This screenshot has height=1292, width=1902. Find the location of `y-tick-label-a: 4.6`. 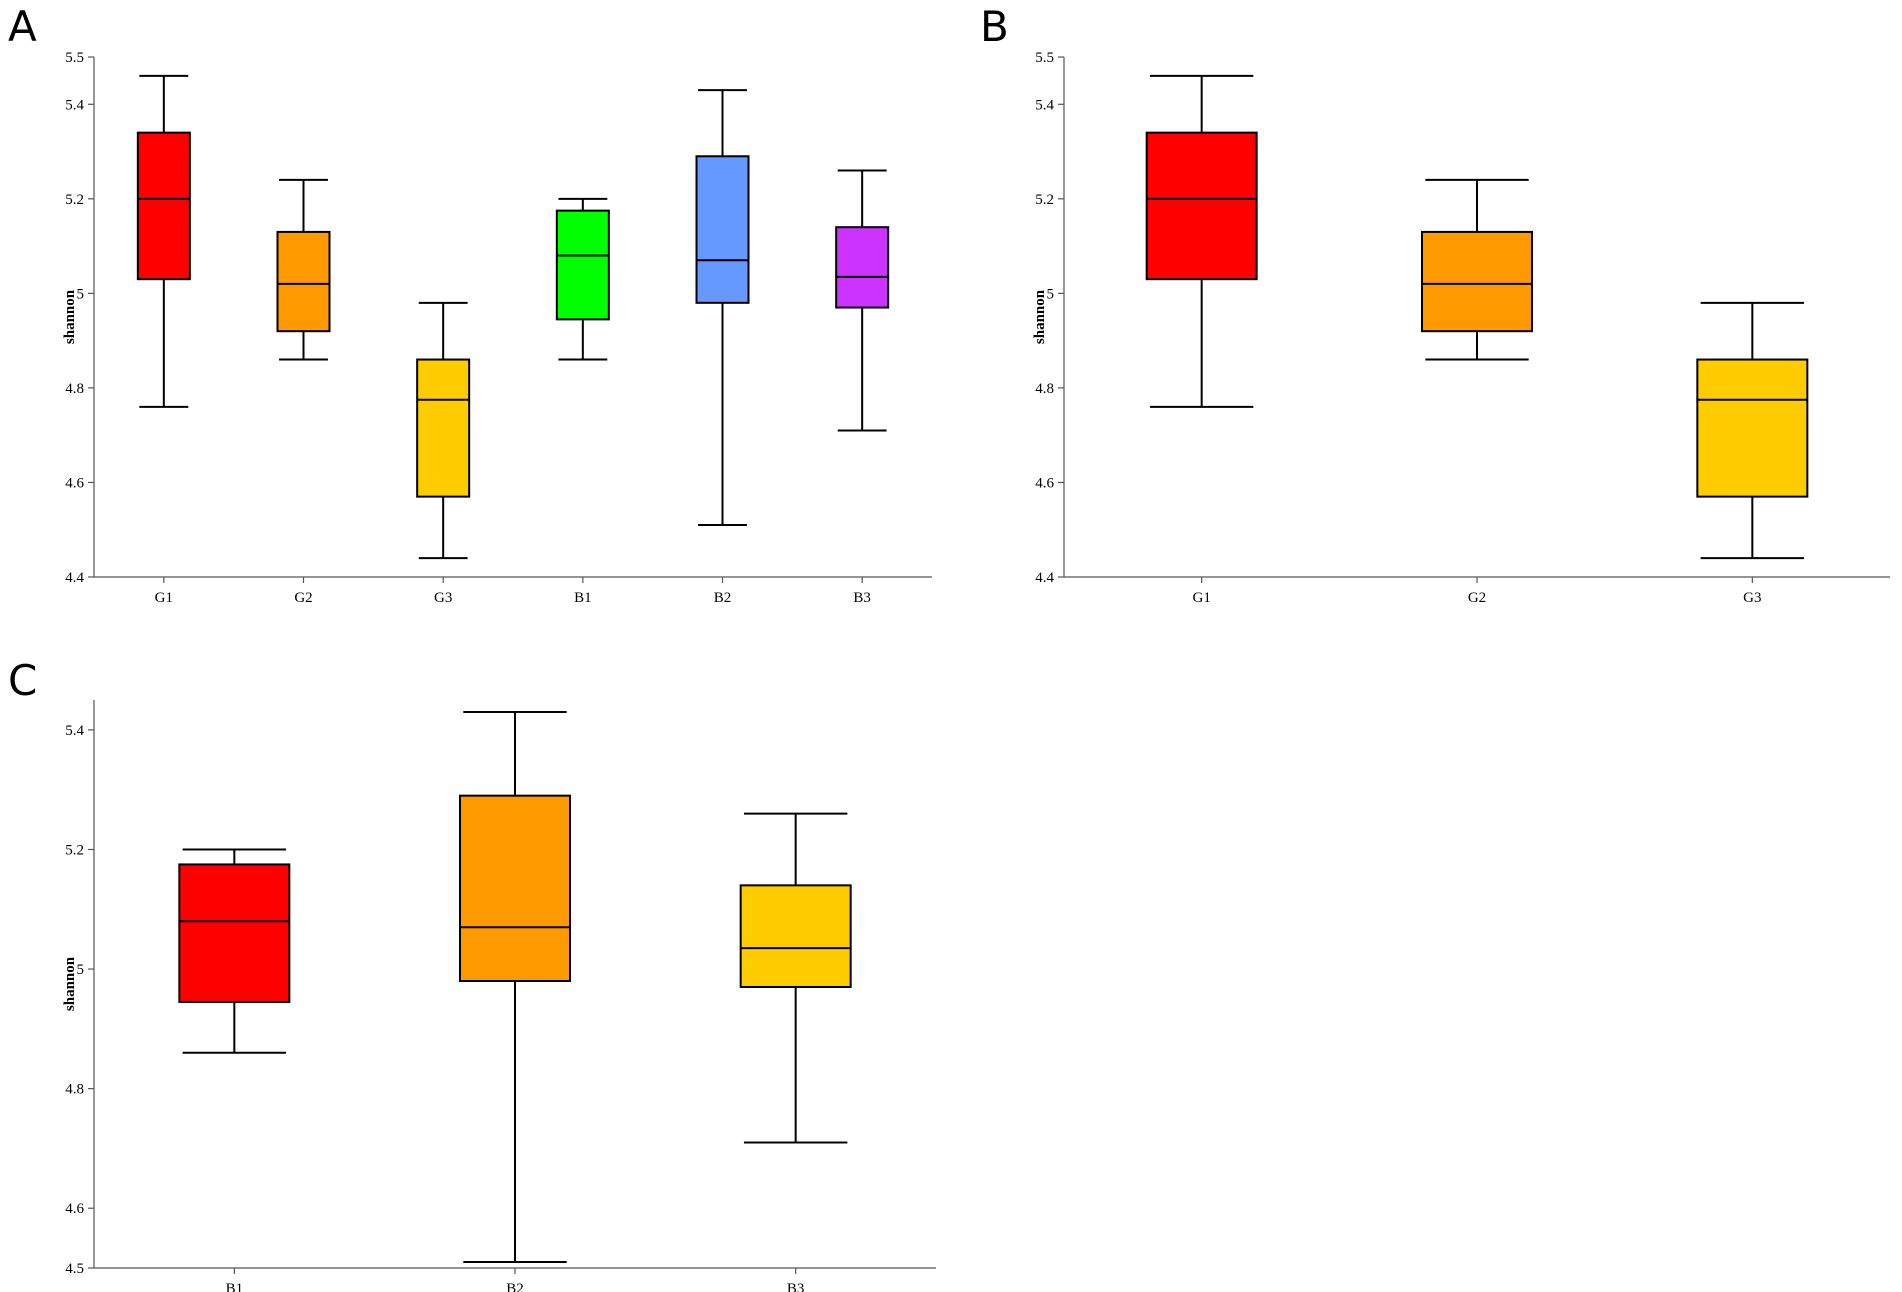

y-tick-label-a: 4.6 is located at coordinates (74, 483).